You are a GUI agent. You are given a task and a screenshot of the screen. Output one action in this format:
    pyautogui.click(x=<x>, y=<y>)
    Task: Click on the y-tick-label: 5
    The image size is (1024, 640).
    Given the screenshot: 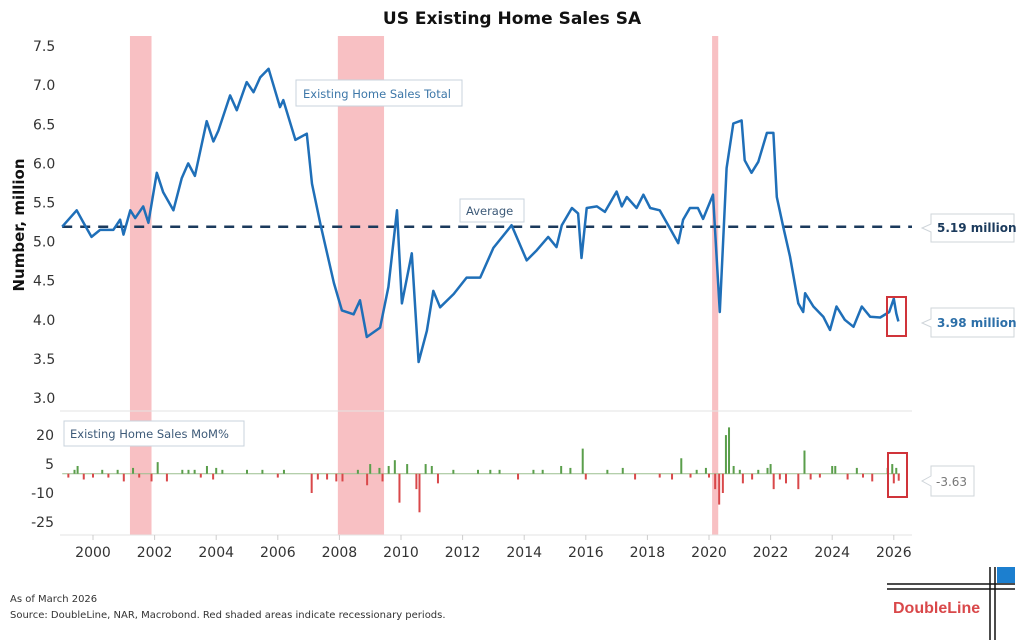 What is the action you would take?
    pyautogui.click(x=49, y=465)
    